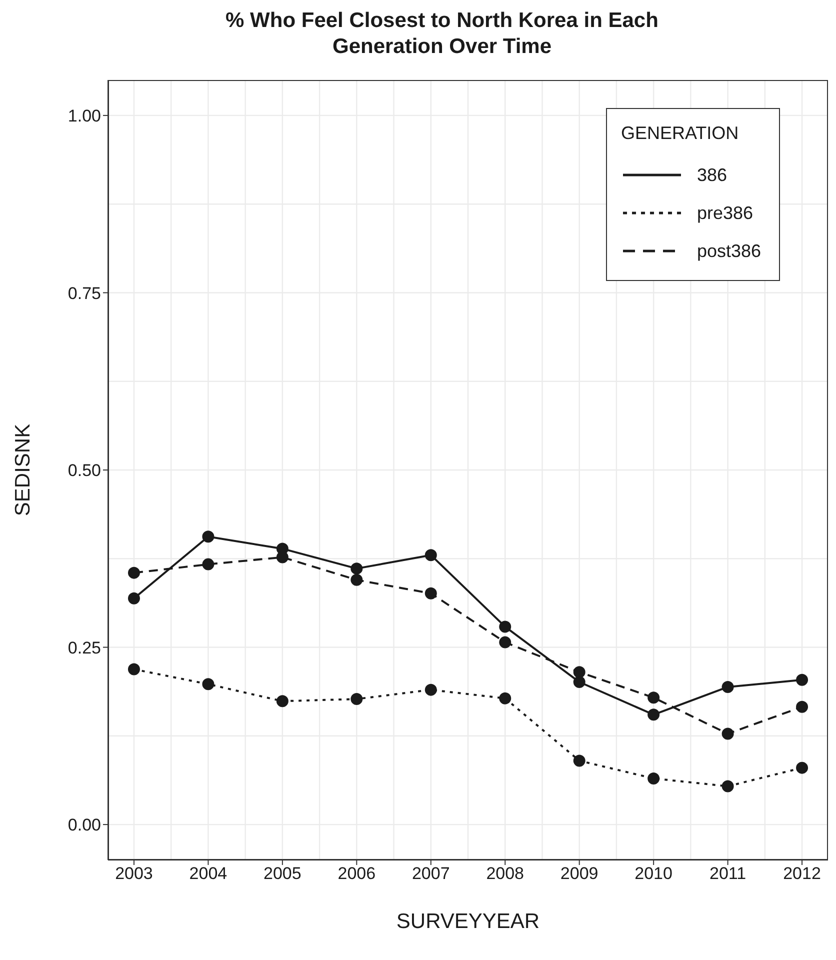  I want to click on x-tick-label: 2006, so click(357, 874).